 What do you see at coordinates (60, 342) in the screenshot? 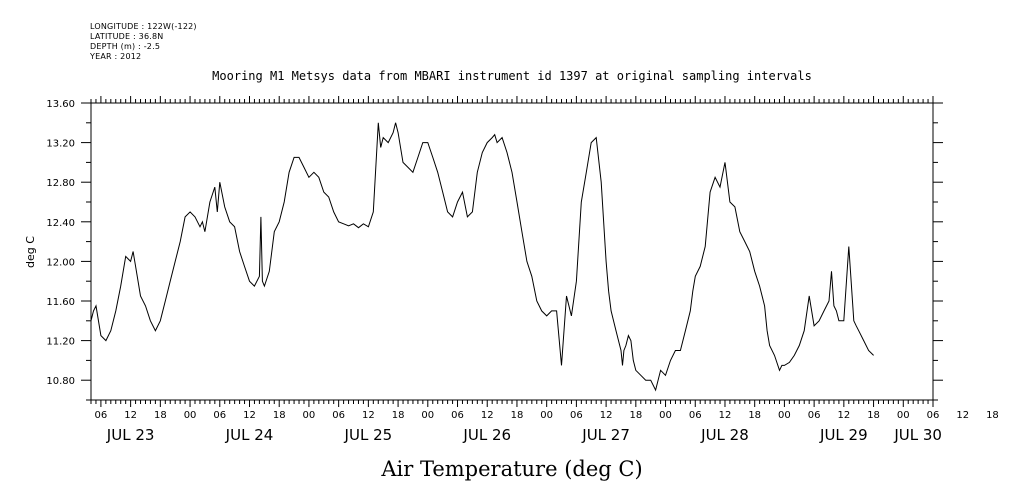
I see `y-tick-label: 11.20` at bounding box center [60, 342].